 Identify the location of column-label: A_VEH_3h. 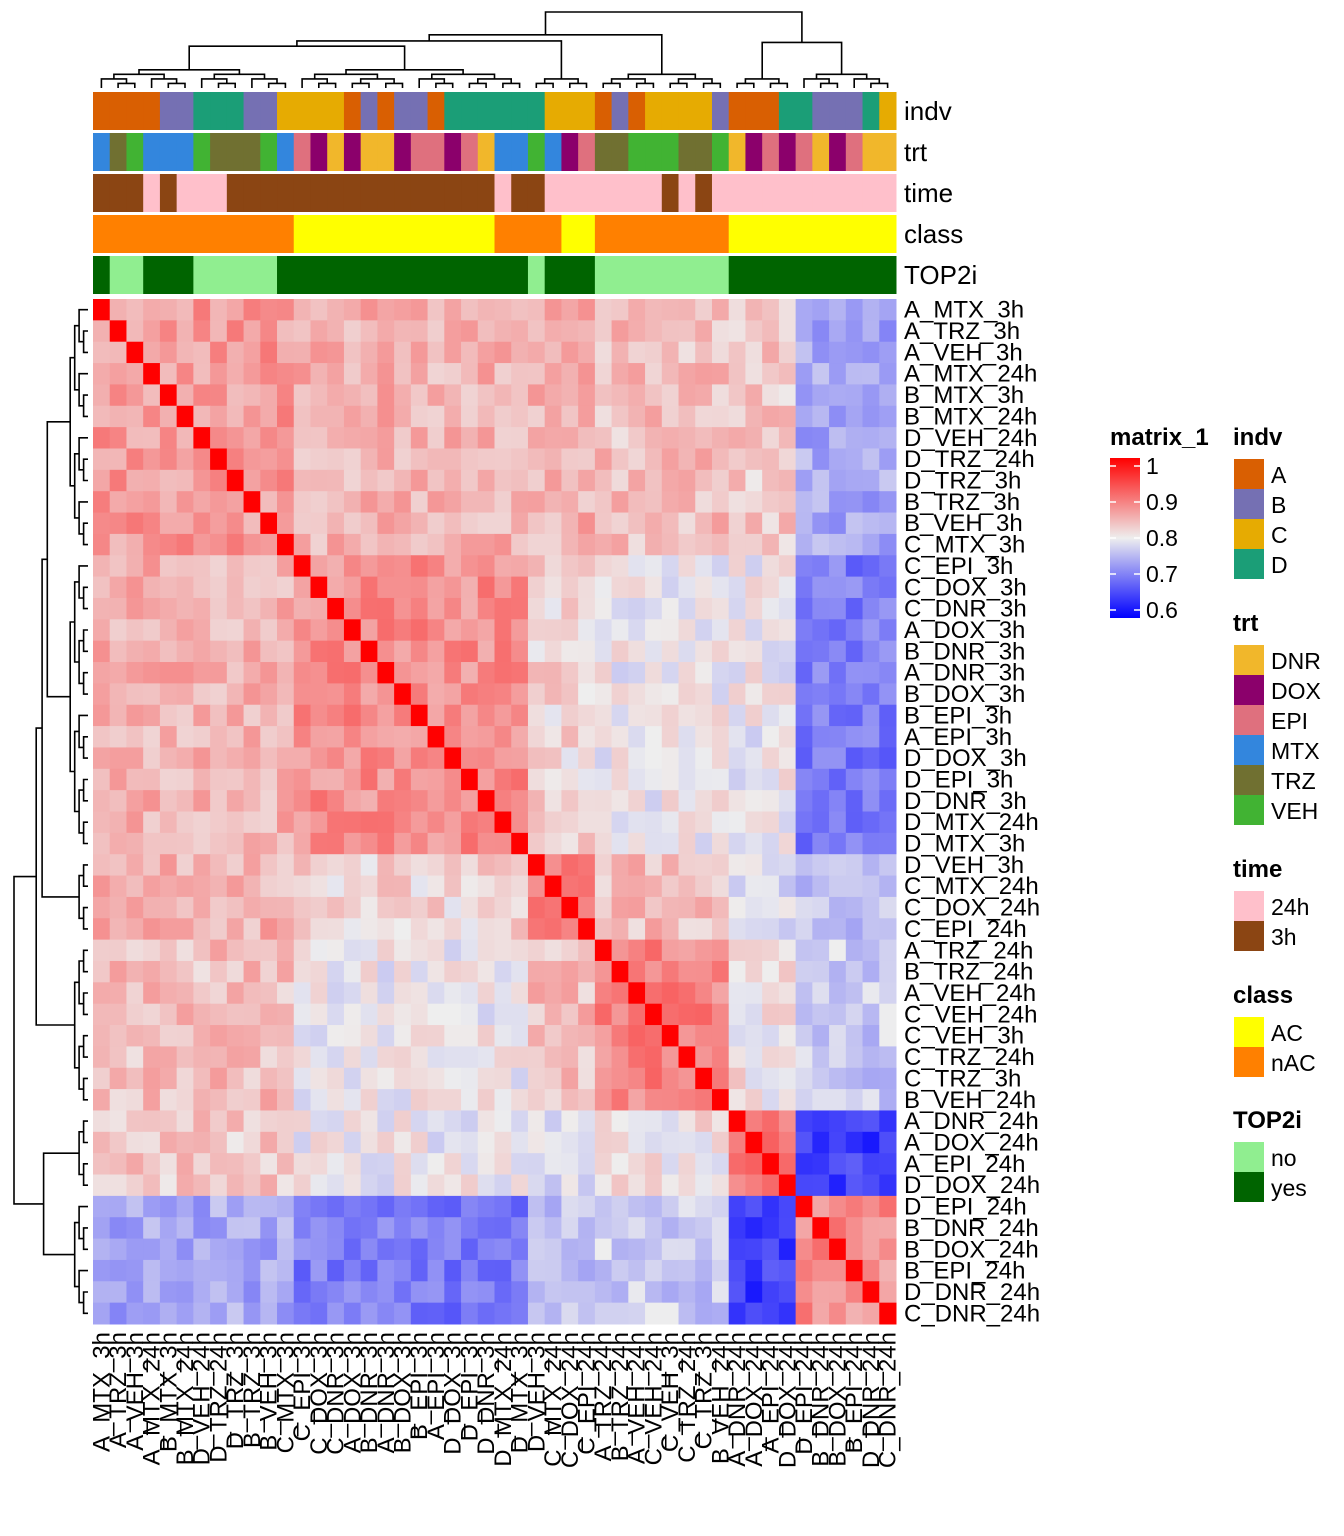
(135, 1391).